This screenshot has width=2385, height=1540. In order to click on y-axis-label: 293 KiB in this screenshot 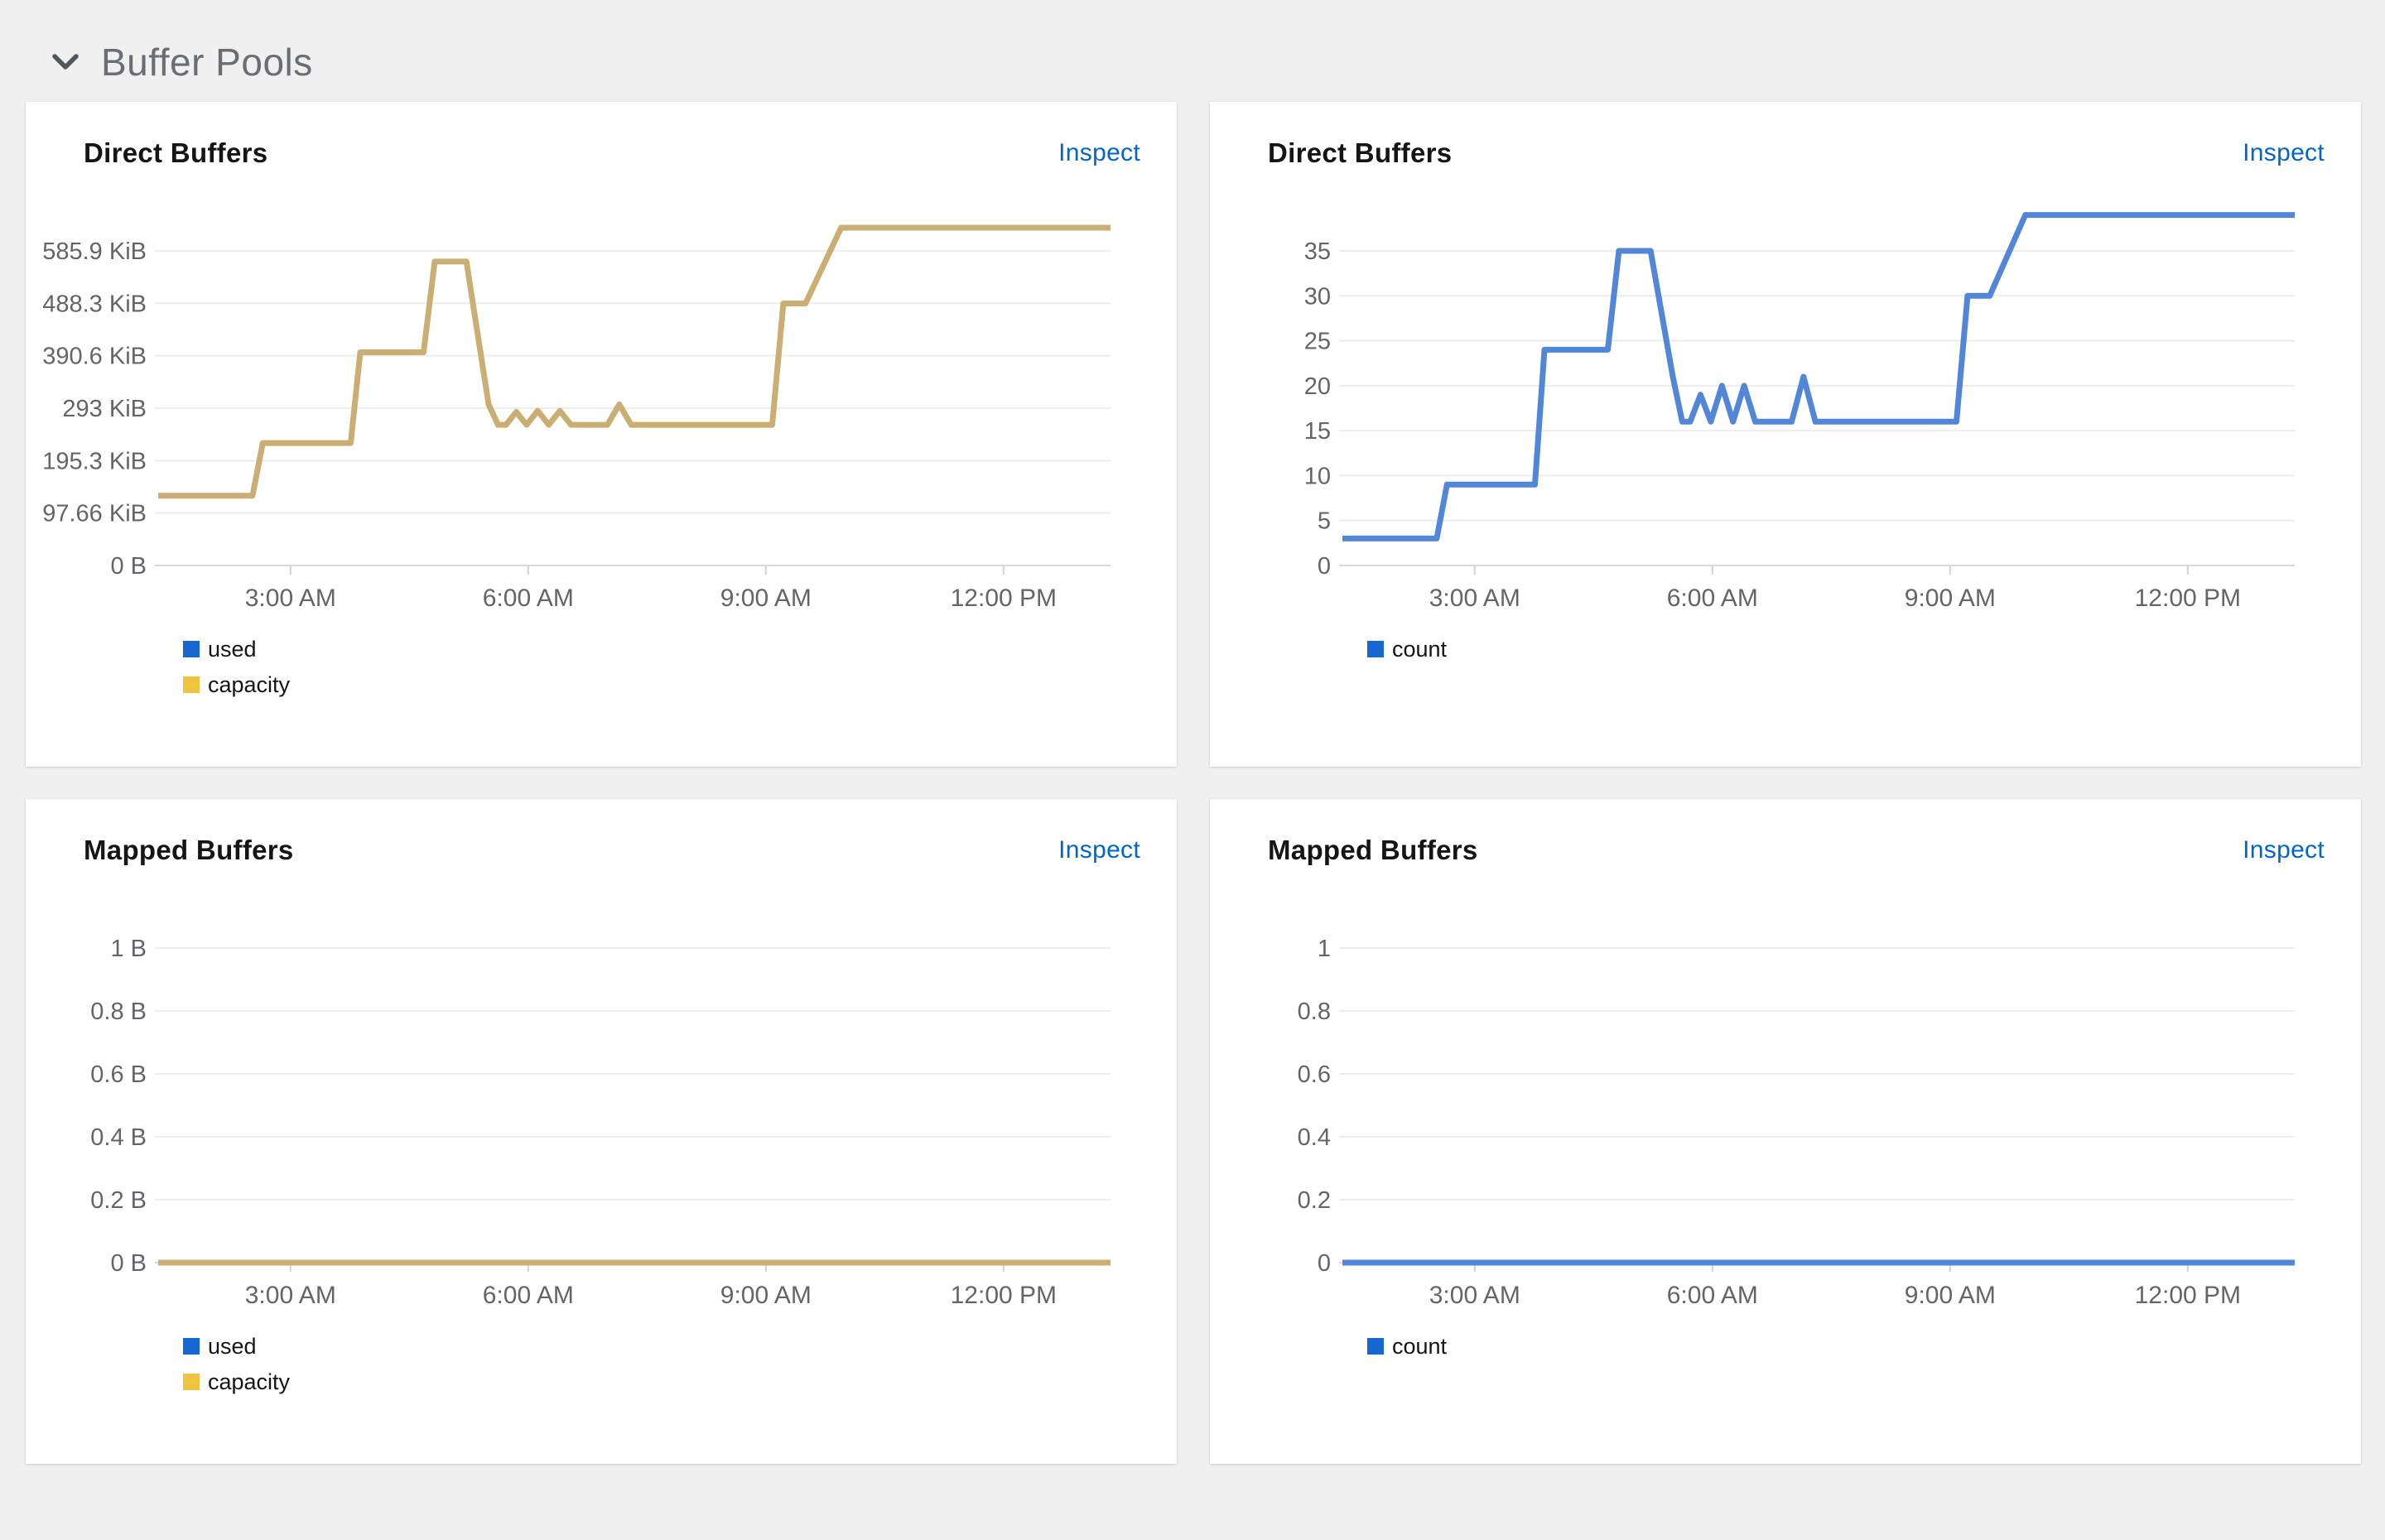, I will do `click(104, 409)`.